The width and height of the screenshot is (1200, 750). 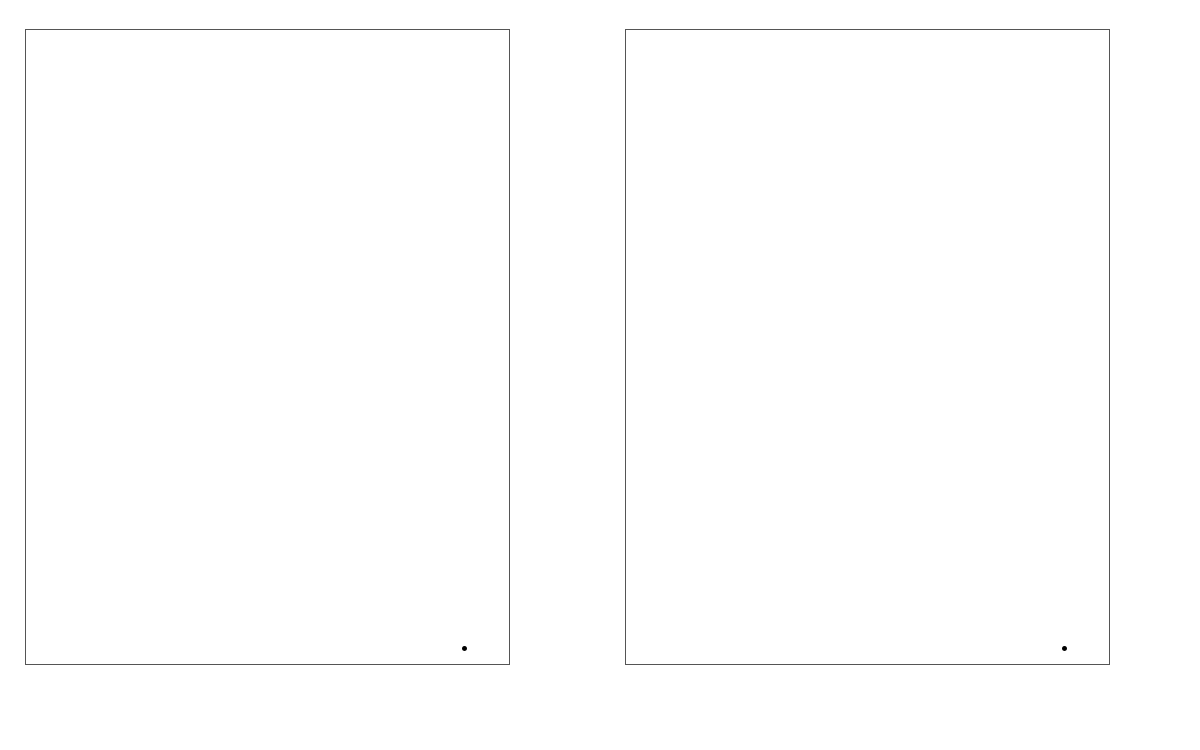 I want to click on aqs-legend-right, so click(x=1067, y=648).